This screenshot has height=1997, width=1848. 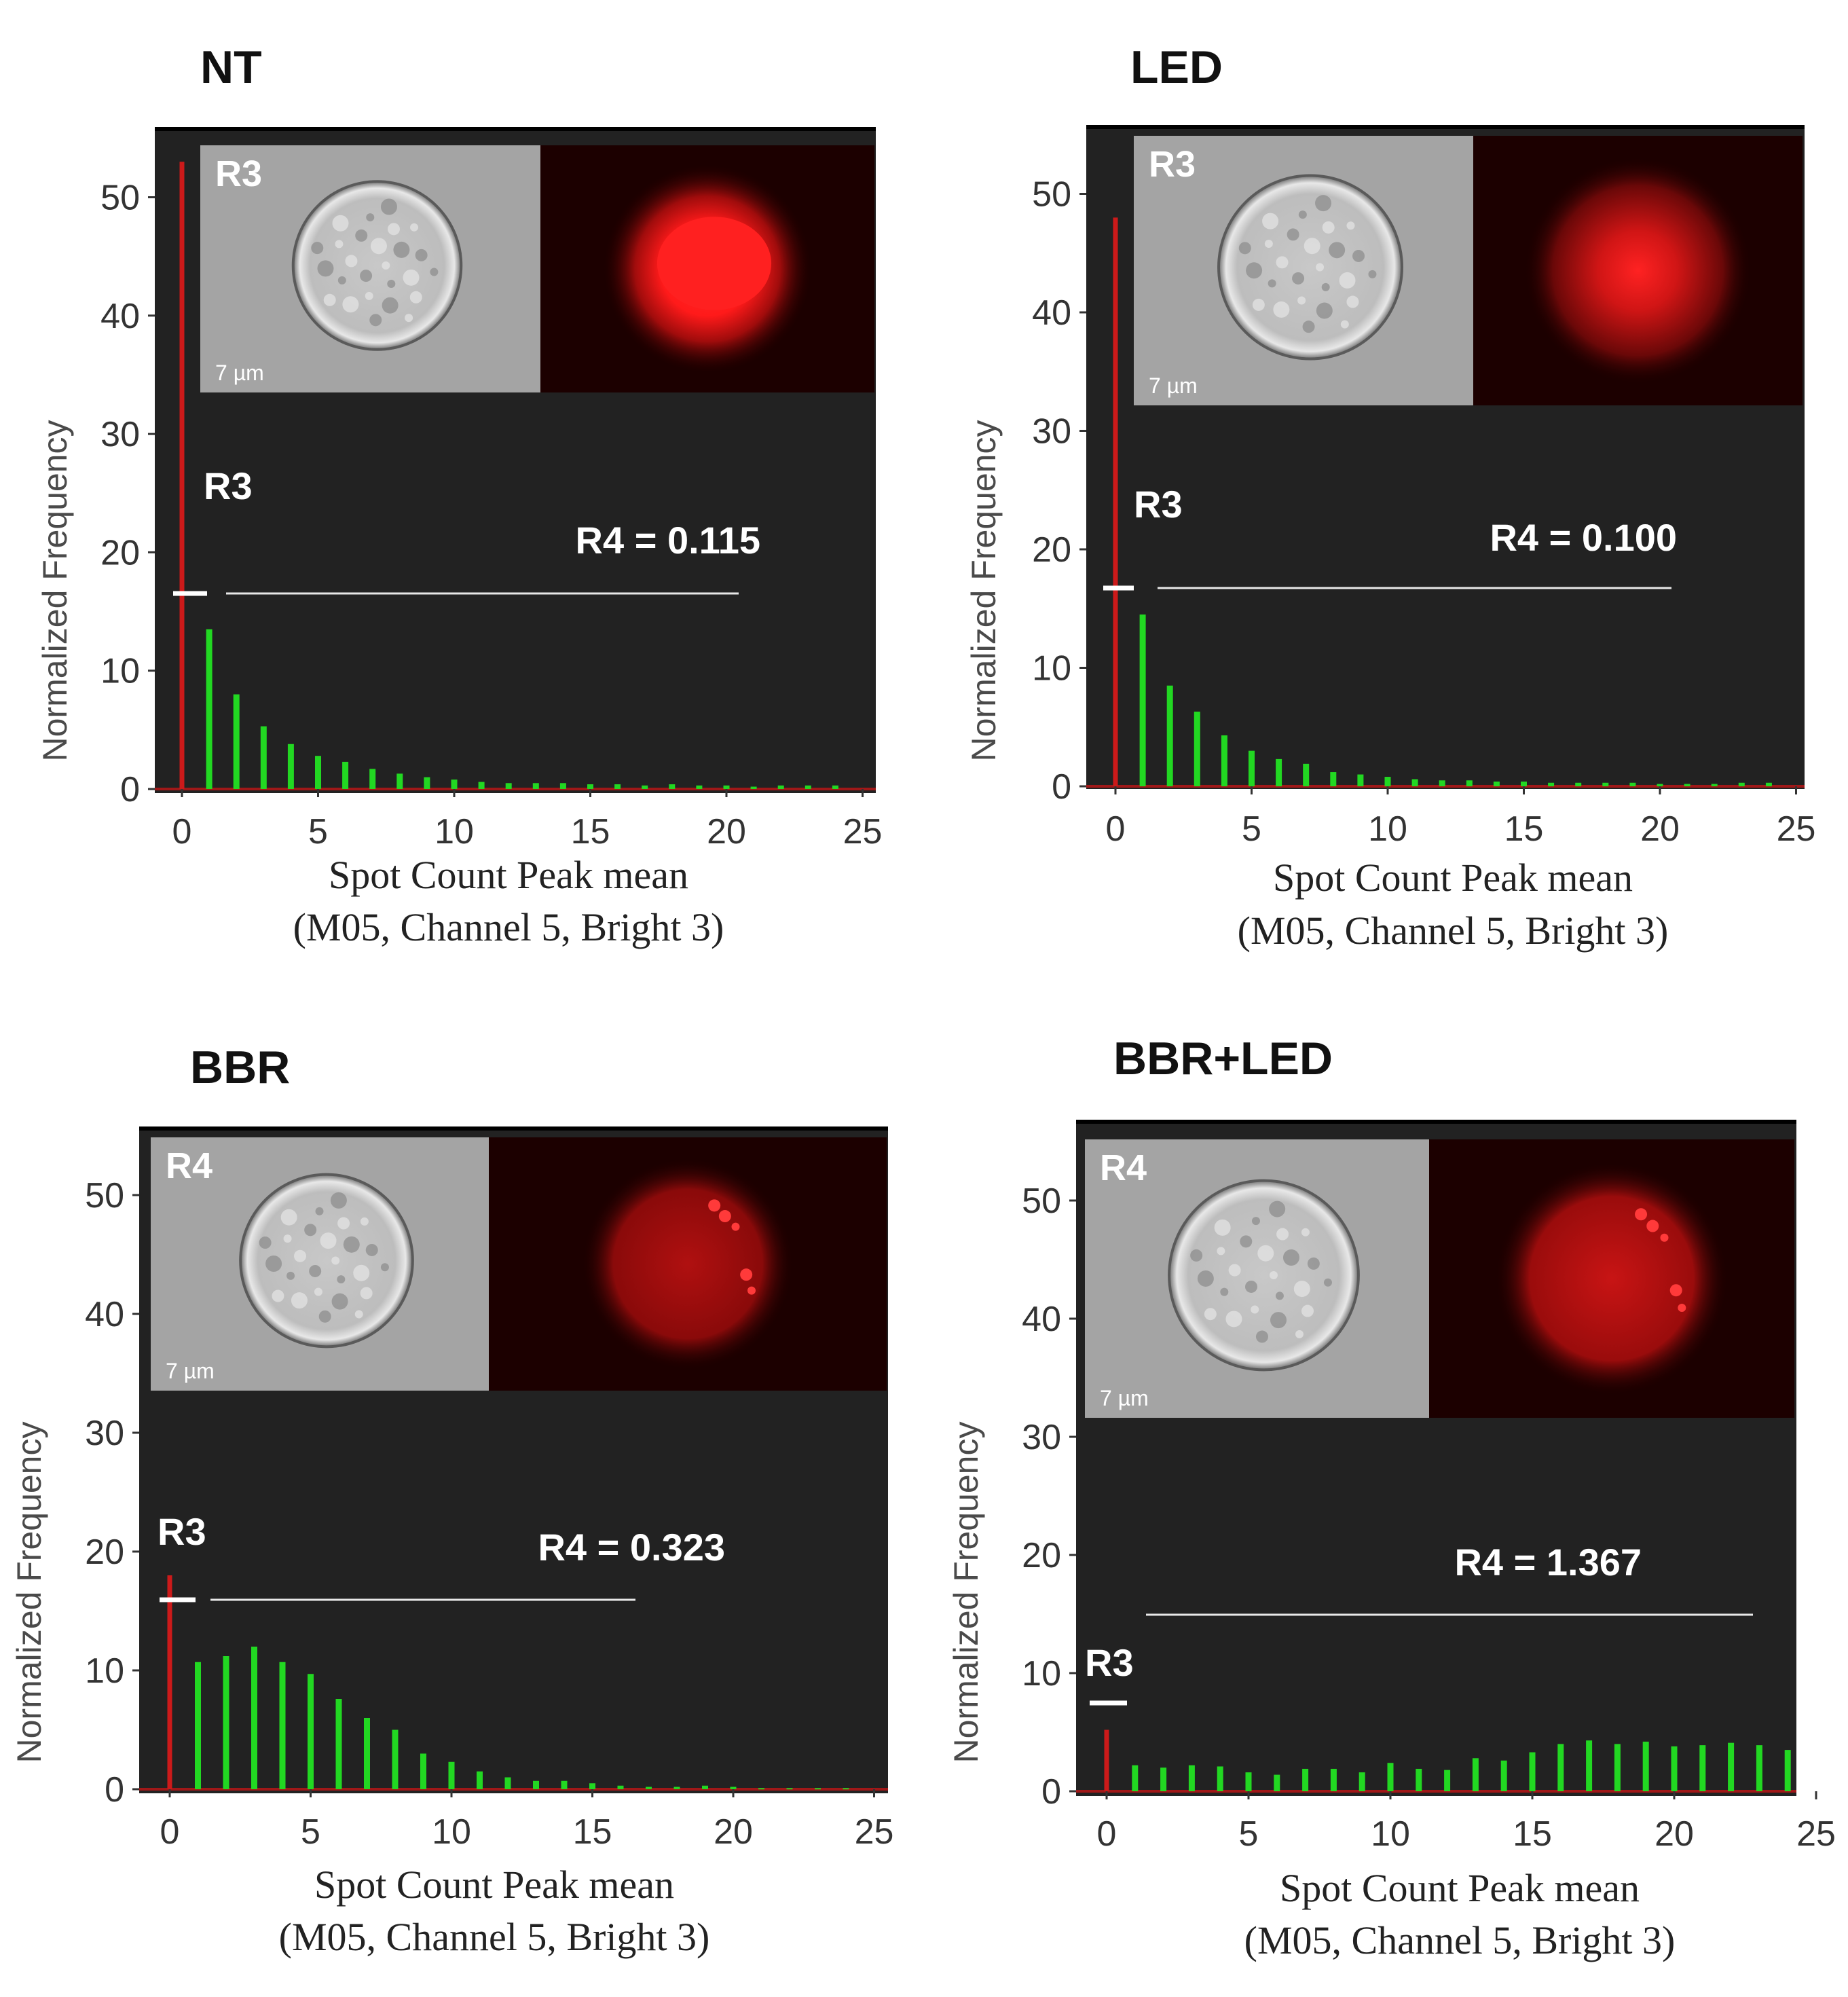 What do you see at coordinates (1251, 829) in the screenshot?
I see `x-tick-label: 5` at bounding box center [1251, 829].